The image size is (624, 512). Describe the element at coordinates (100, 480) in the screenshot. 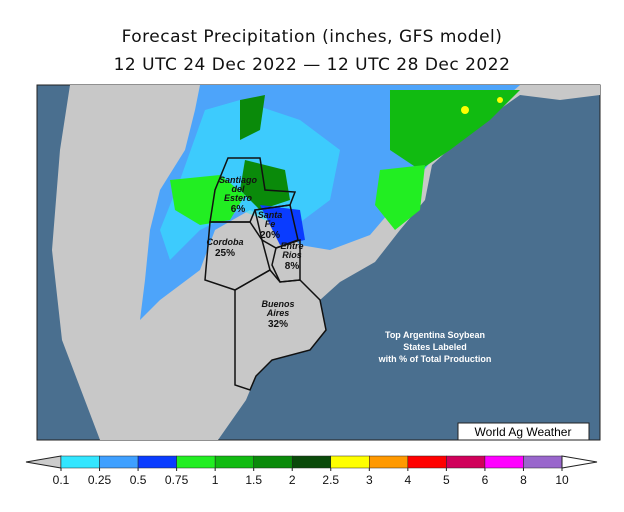

I see `tick-label: 0.25` at that location.